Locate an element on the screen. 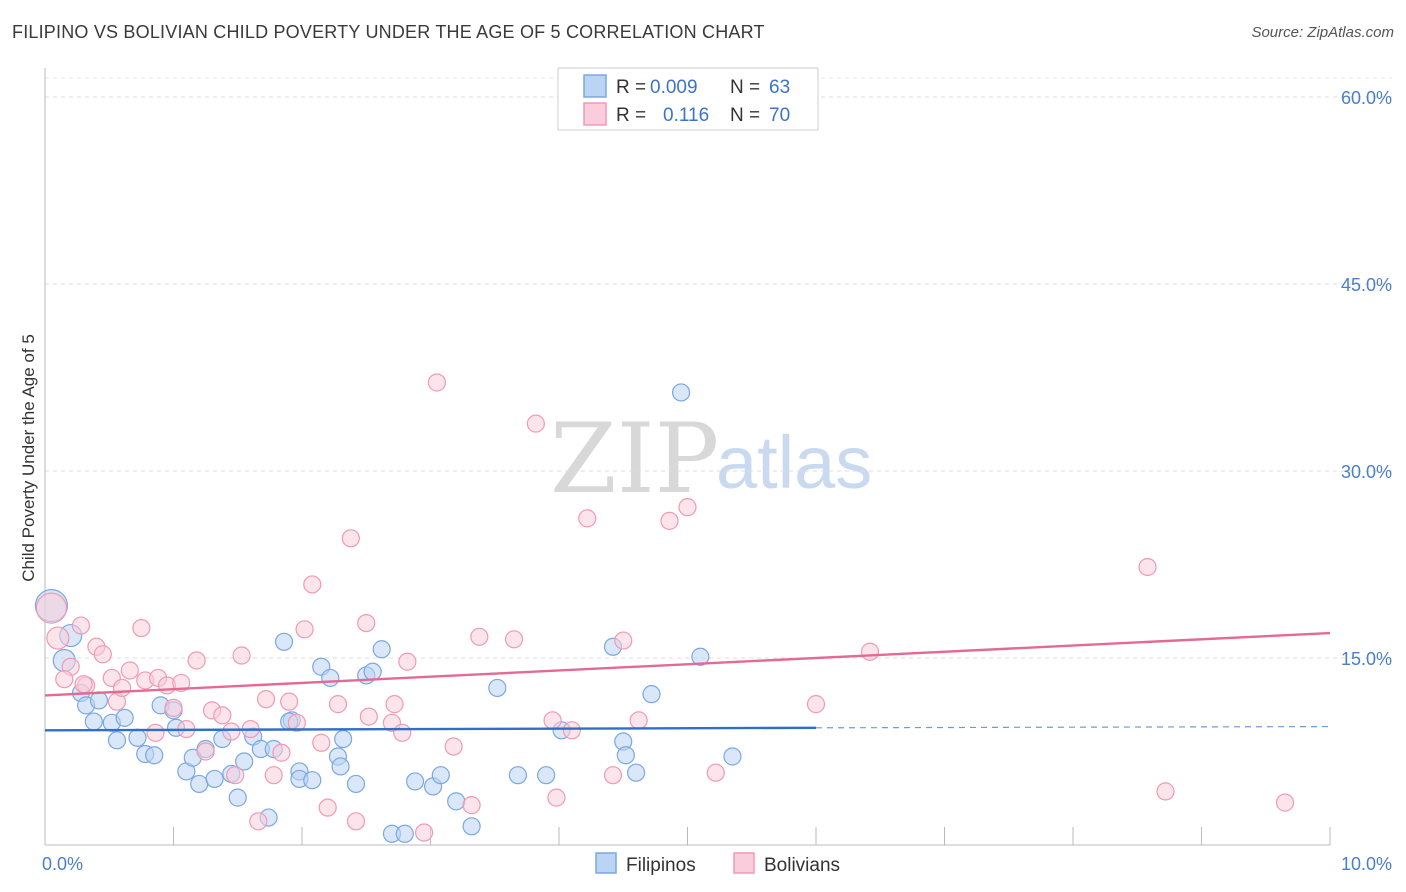 The height and width of the screenshot is (892, 1406). filipinos-trend-extension is located at coordinates (1073, 727).